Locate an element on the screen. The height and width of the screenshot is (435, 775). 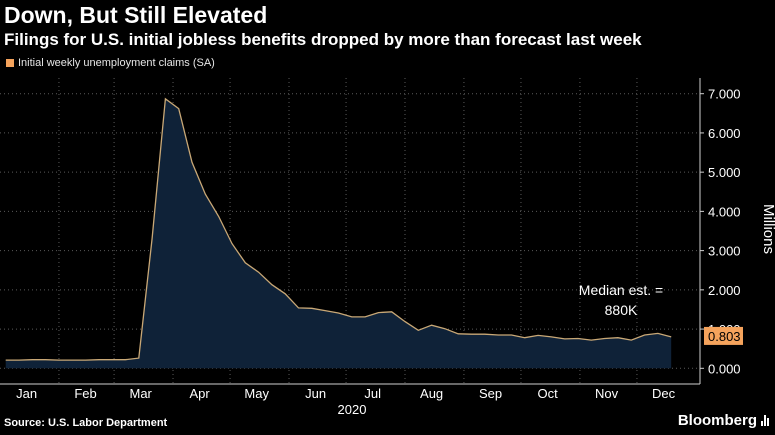
chart-title: Down, But Still Elevated is located at coordinates (136, 15).